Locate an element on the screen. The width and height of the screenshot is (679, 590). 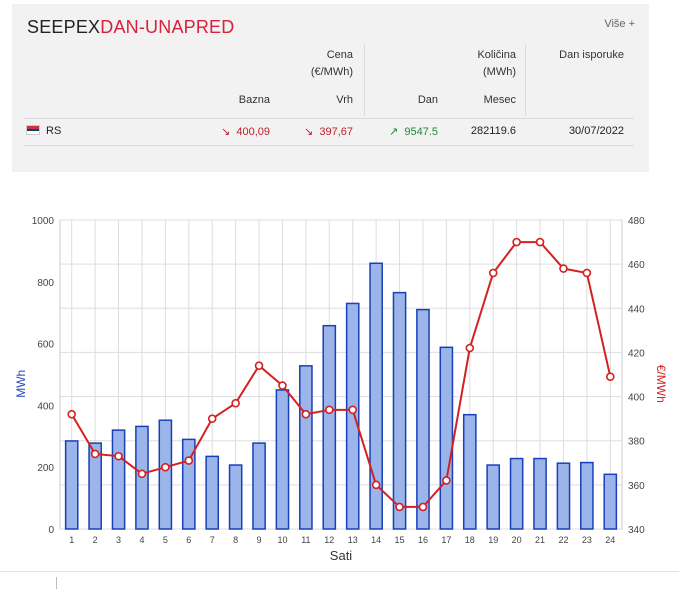
x-tick-label: 24 is located at coordinates (610, 540).